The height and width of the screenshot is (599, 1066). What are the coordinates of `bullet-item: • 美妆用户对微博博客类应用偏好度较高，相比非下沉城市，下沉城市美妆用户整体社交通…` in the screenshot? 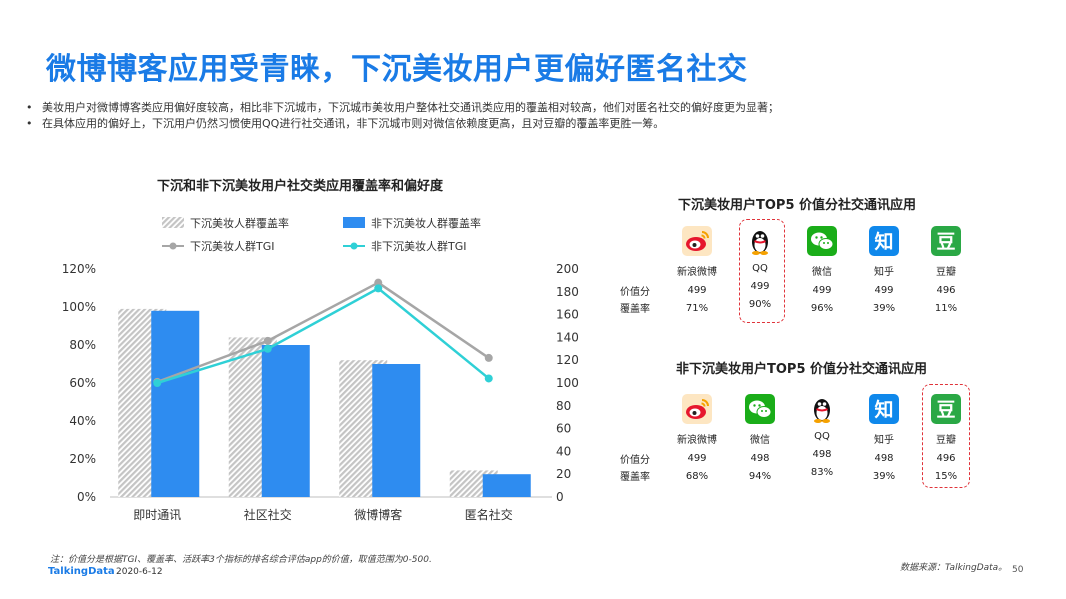 It's located at (402, 107).